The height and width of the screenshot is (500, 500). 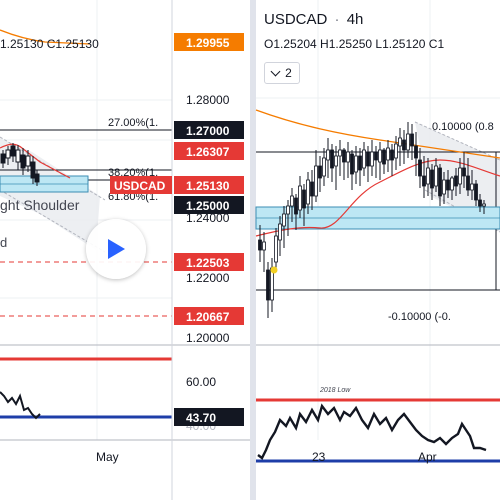 I want to click on price-tag-label: 1.29955, so click(x=208, y=43).